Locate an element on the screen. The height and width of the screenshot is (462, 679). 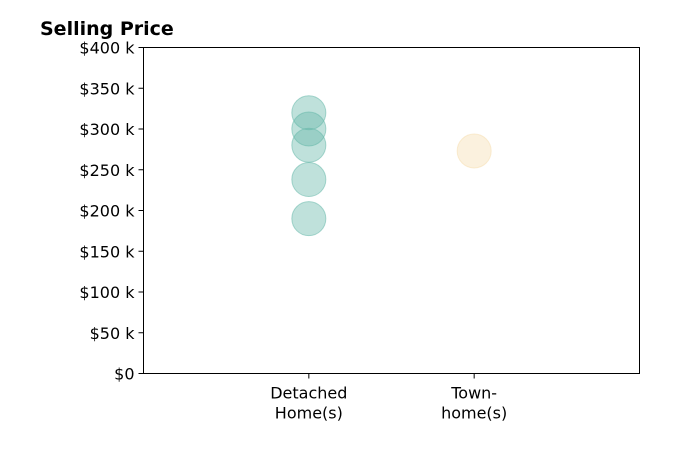
chart-title: Selling Price is located at coordinates (107, 29).